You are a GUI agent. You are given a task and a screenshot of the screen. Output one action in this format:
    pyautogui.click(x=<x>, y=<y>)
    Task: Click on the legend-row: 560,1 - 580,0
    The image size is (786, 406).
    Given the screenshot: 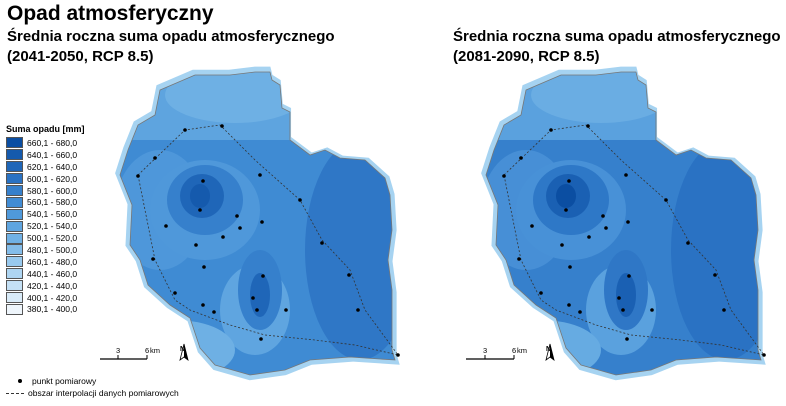 What is the action you would take?
    pyautogui.click(x=41, y=202)
    